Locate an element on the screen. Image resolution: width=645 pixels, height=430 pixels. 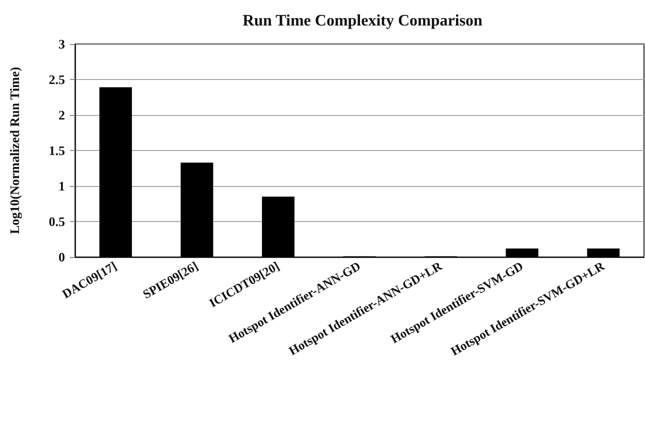
y-tick-label: 3 is located at coordinates (62, 44).